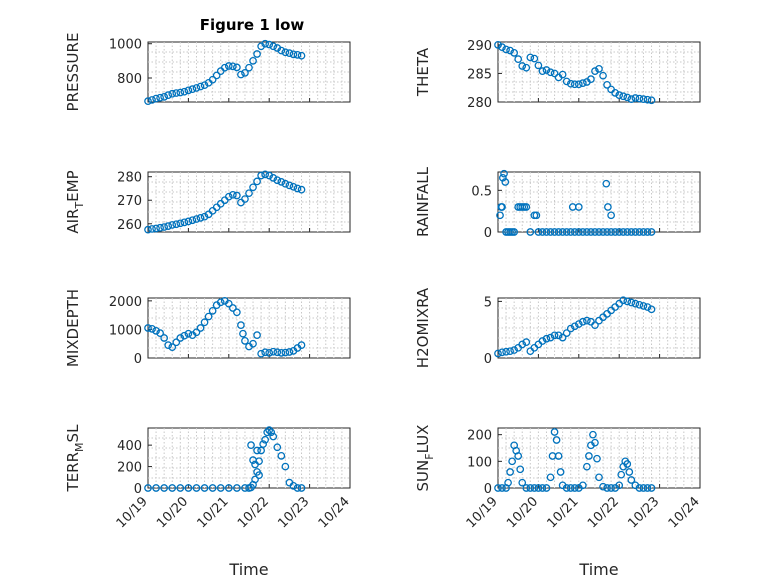 This screenshot has width=778, height=583. I want to click on subplot-6: 0 5 H2OMIXRA, so click(557, 327).